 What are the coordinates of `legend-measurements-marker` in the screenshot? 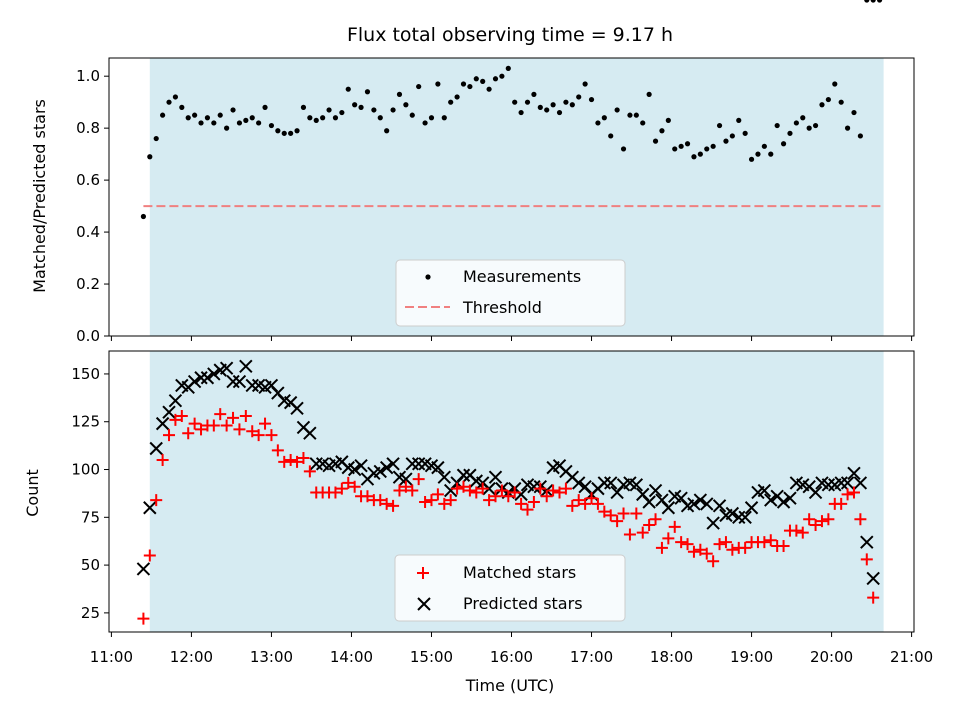 It's located at (428, 277).